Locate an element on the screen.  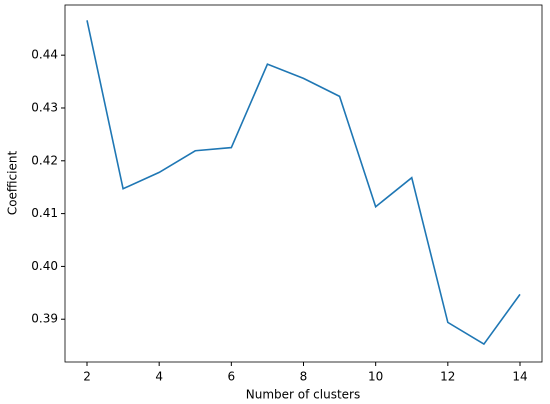
y-axis-label: Coefficient is located at coordinates (13, 183).